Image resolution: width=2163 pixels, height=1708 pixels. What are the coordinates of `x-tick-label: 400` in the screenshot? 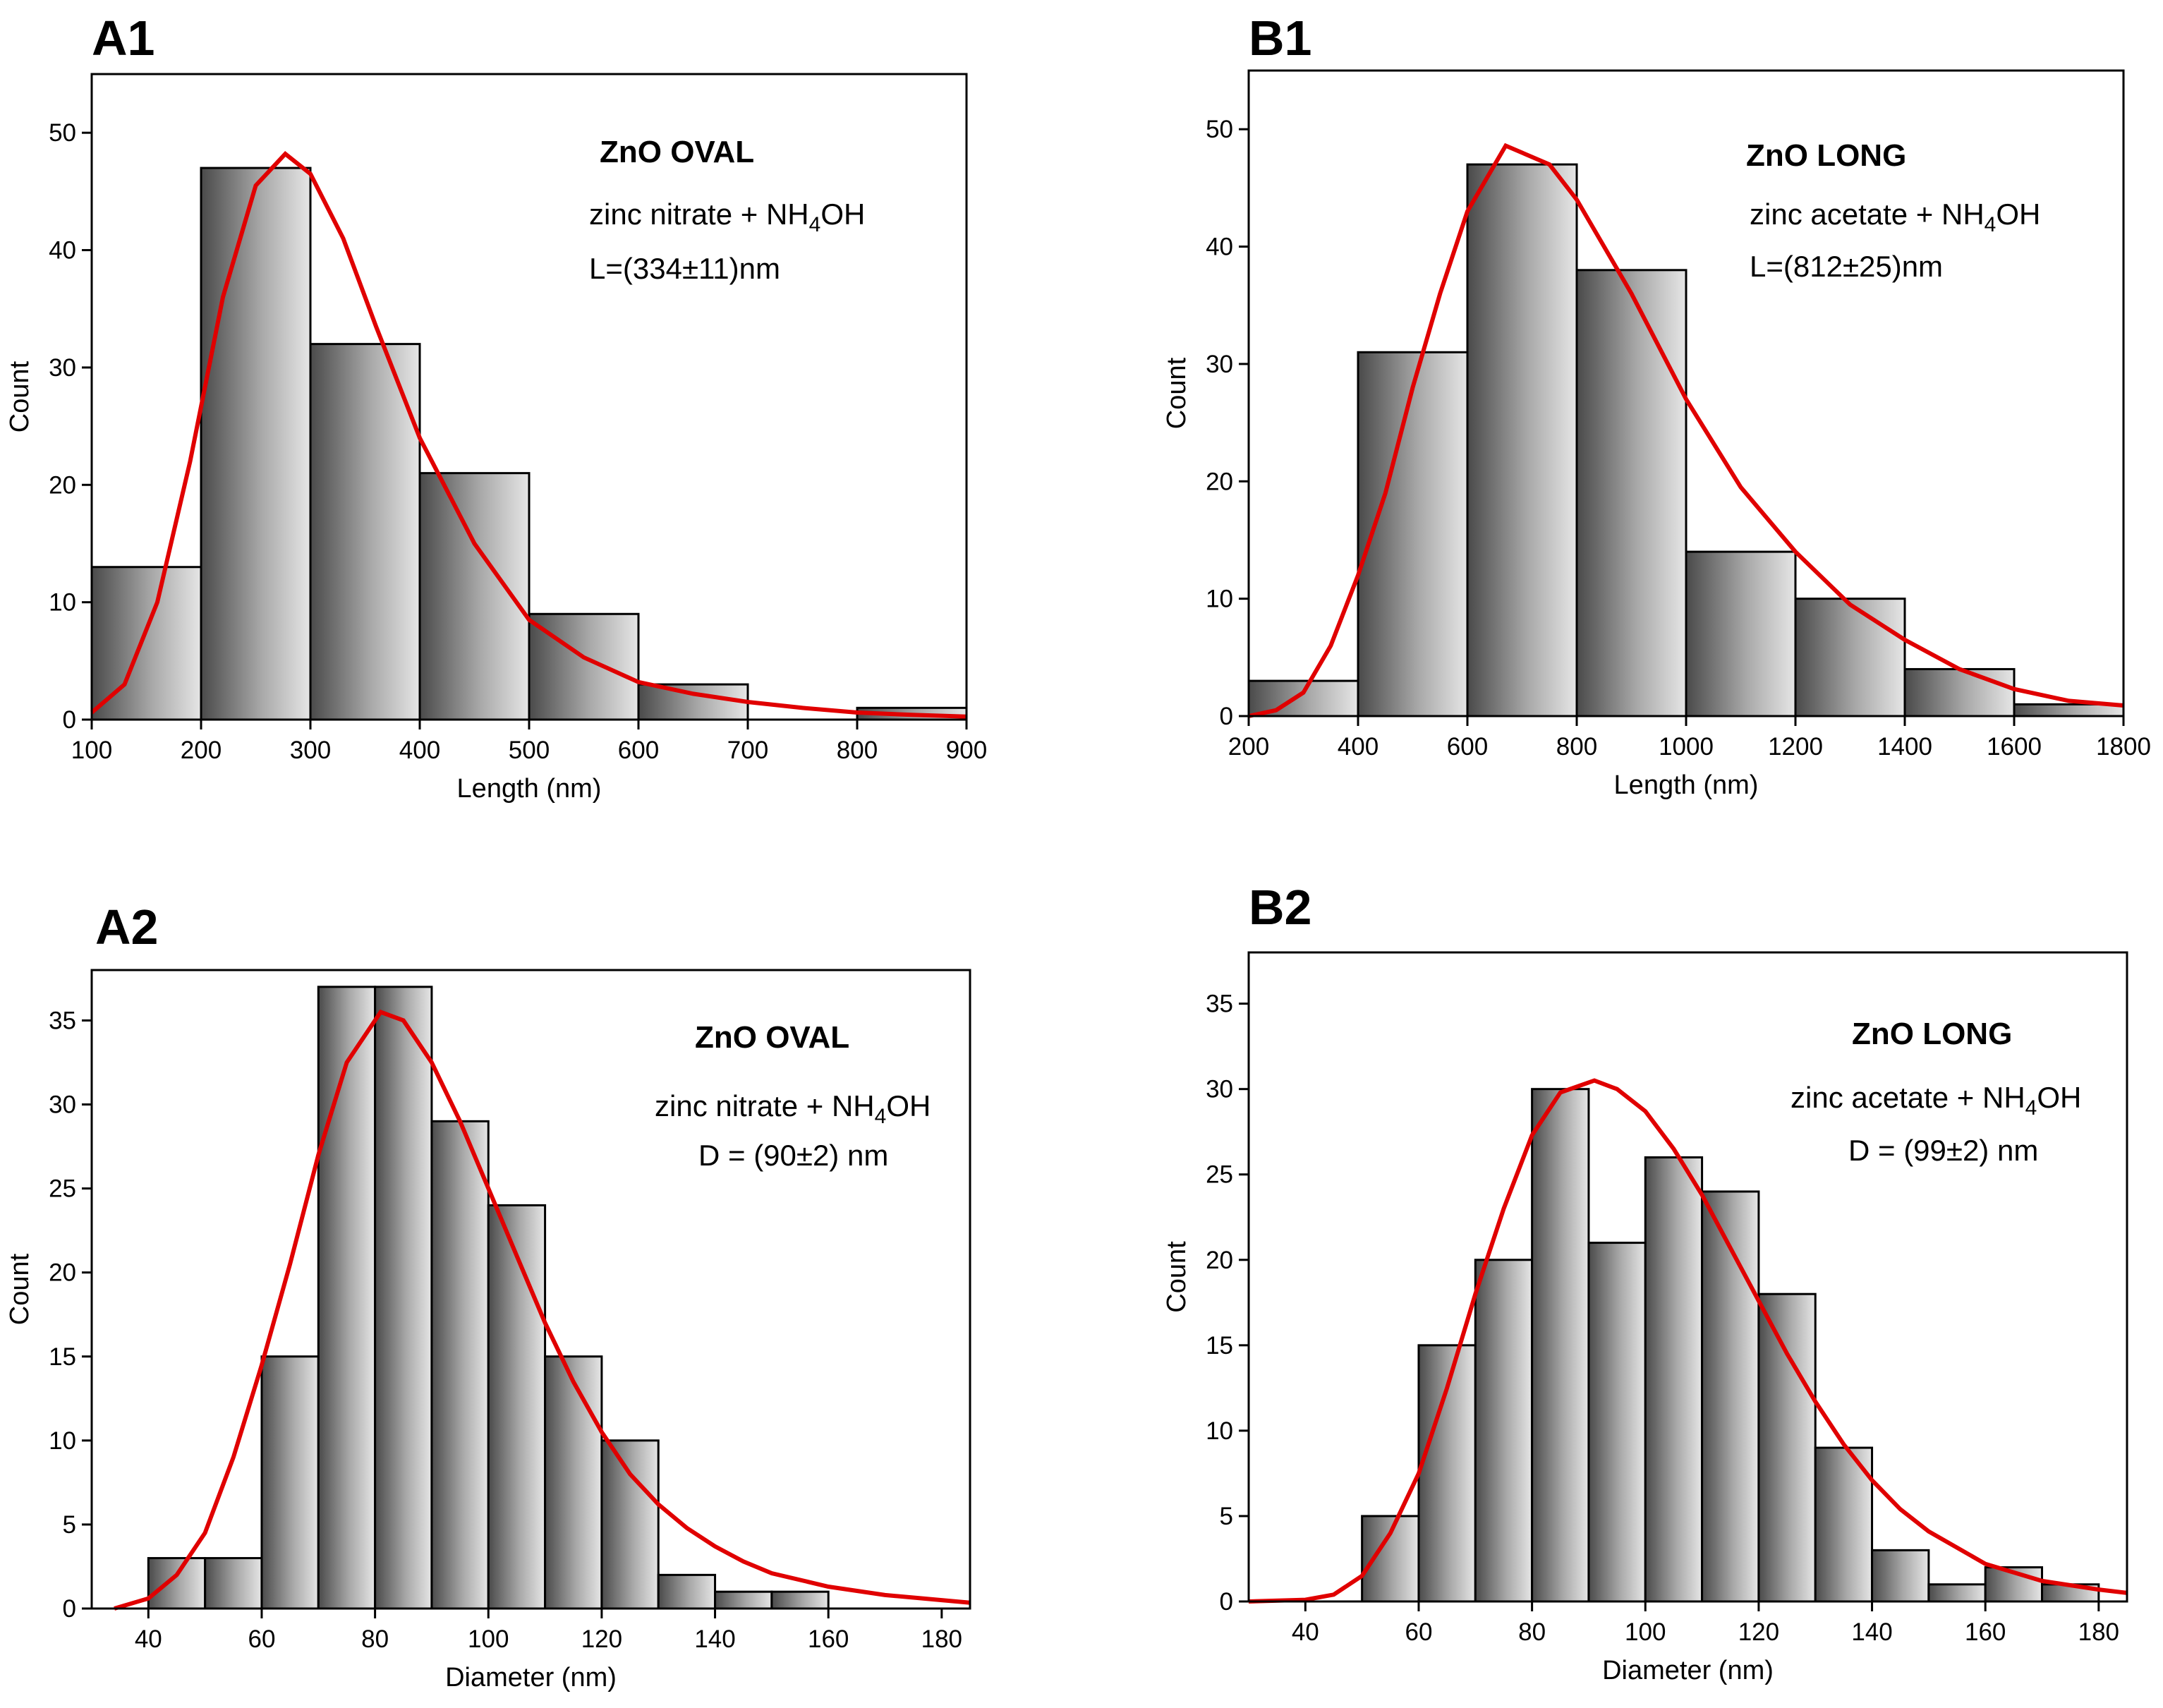 It's located at (1359, 747).